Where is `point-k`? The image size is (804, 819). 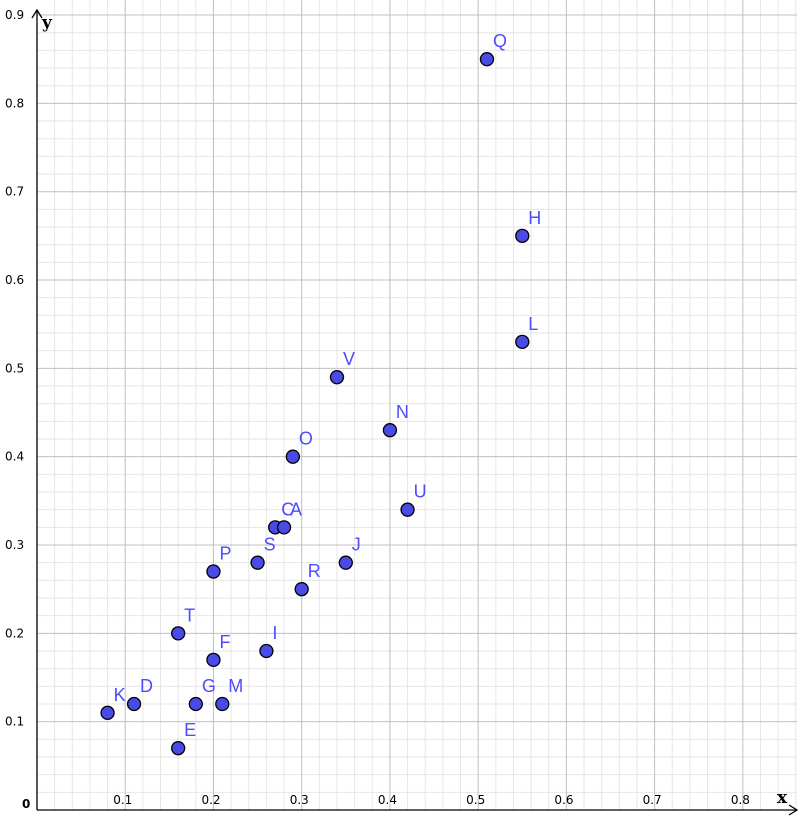
point-k is located at coordinates (107, 712).